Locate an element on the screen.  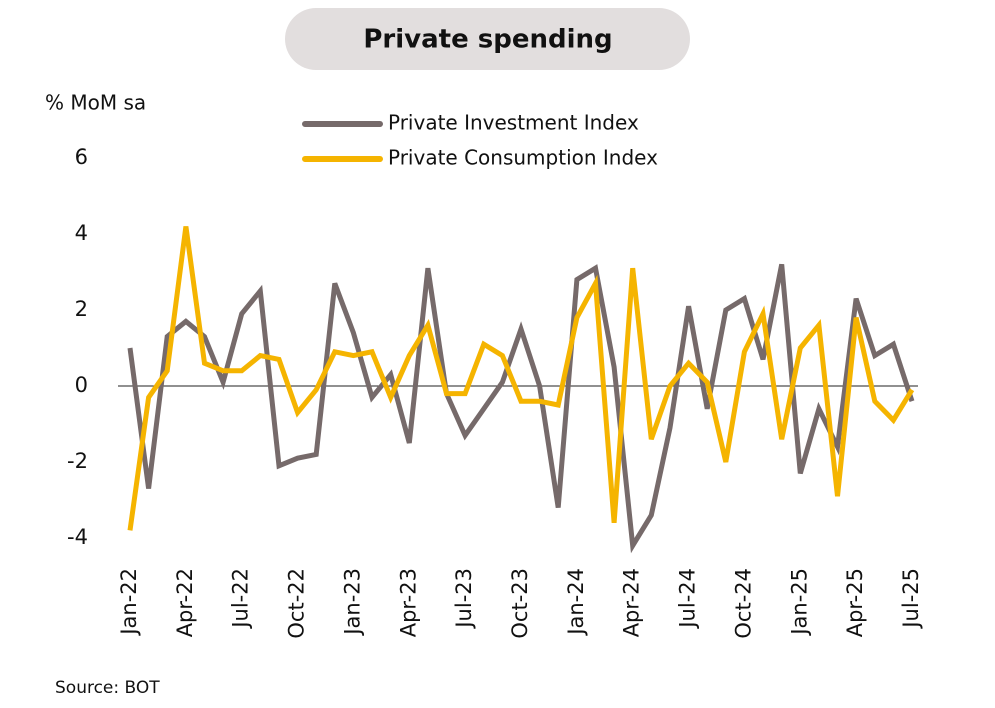
y-tick-label: 0 is located at coordinates (81, 385).